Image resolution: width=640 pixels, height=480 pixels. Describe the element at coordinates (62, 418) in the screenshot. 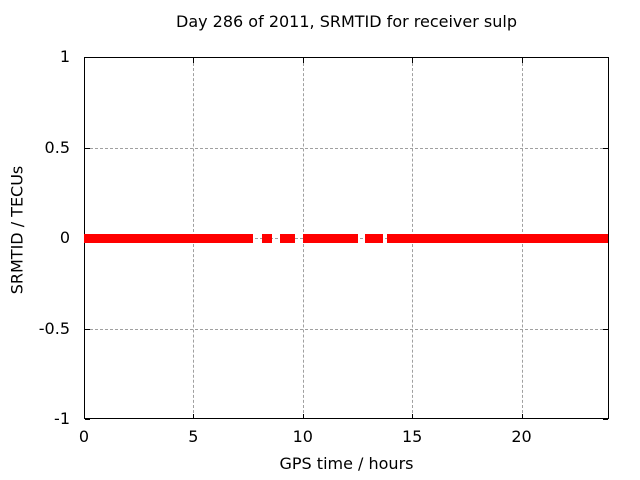

I see `y-tick-label: -1` at that location.